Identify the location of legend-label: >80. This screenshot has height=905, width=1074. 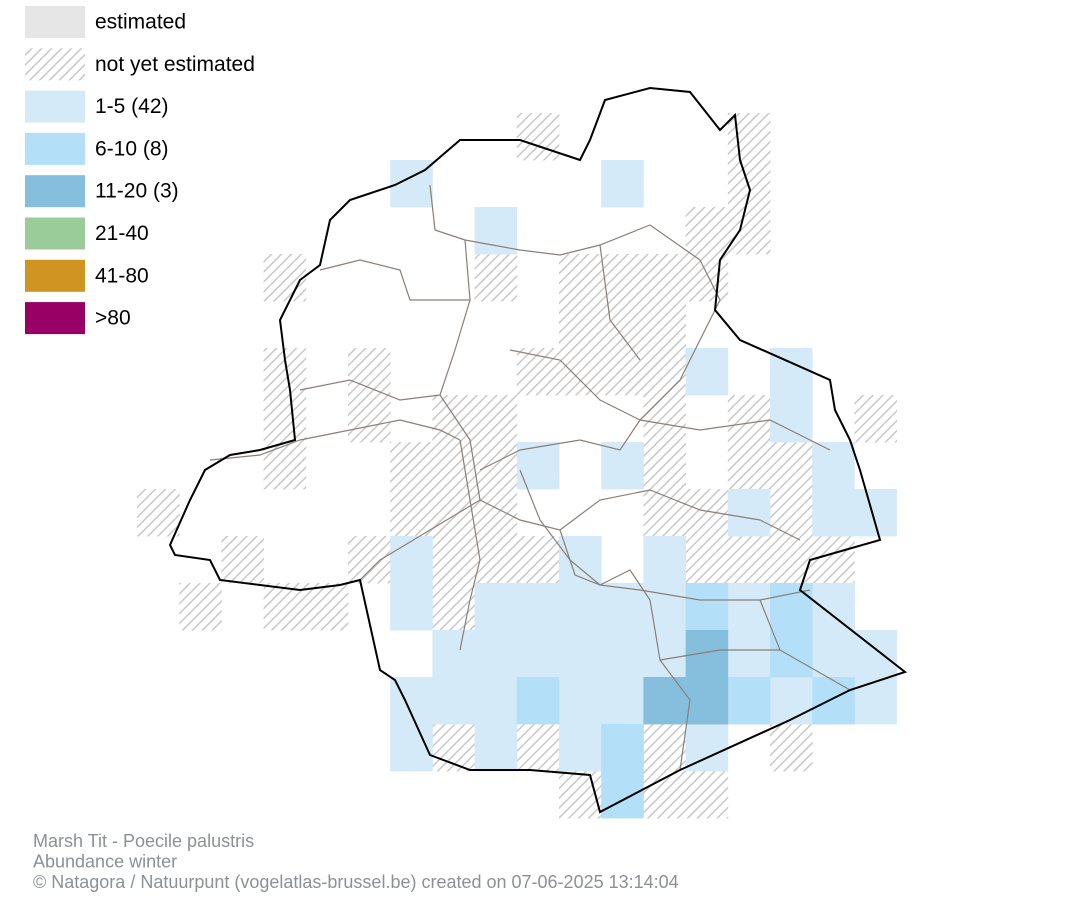
(113, 318).